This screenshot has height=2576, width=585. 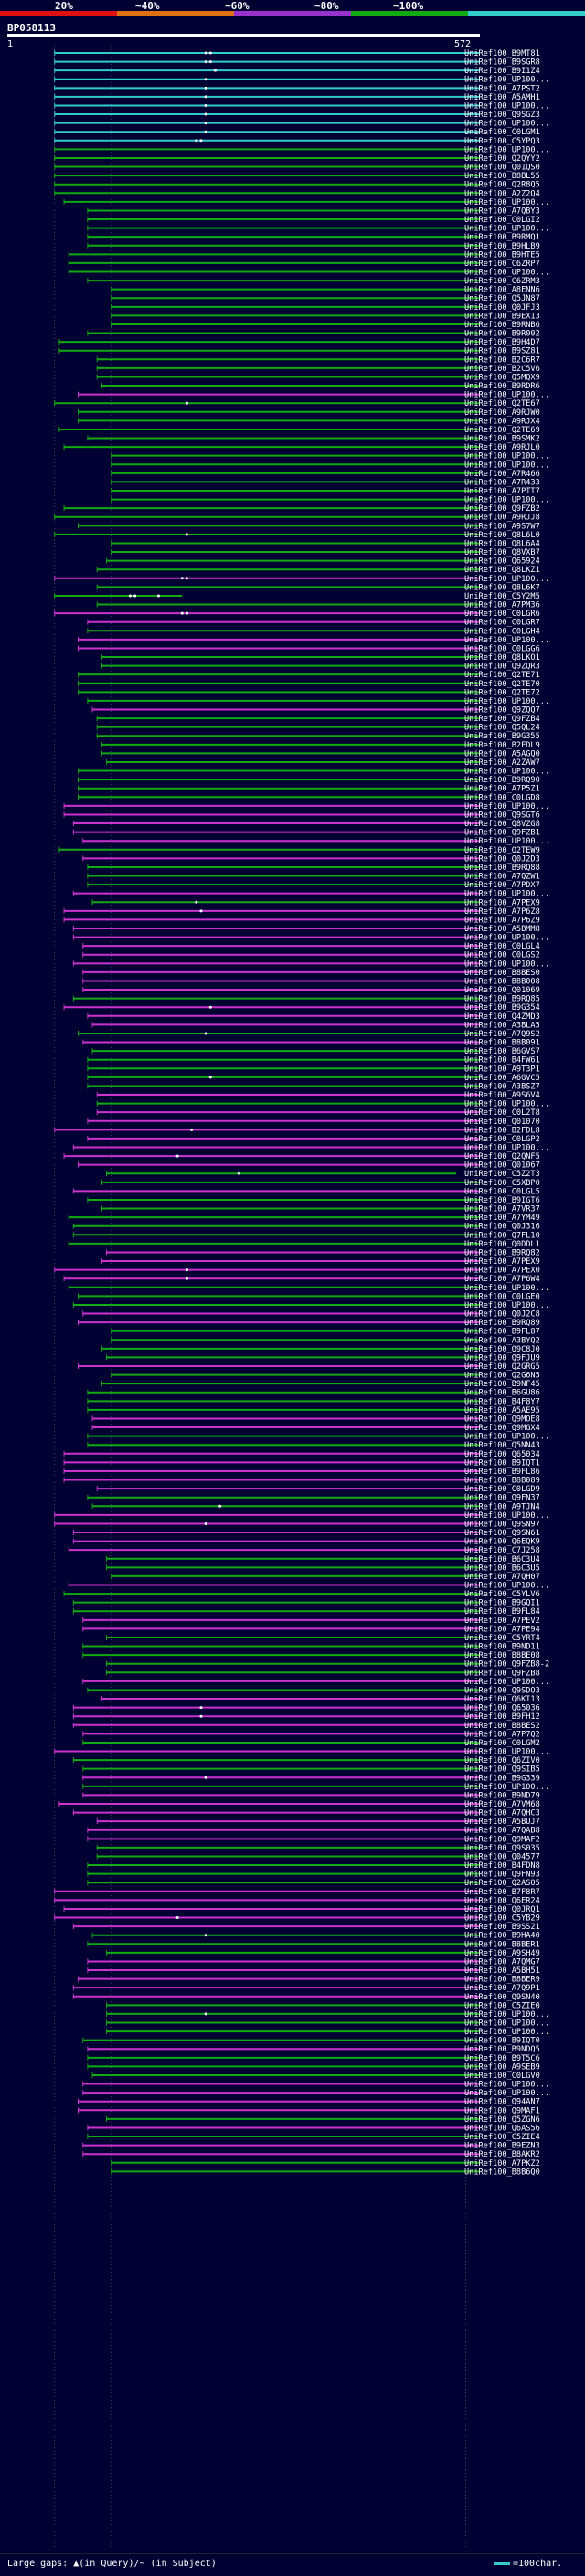 I want to click on hit-label: UniRef100_A3BLA5, so click(x=502, y=1025).